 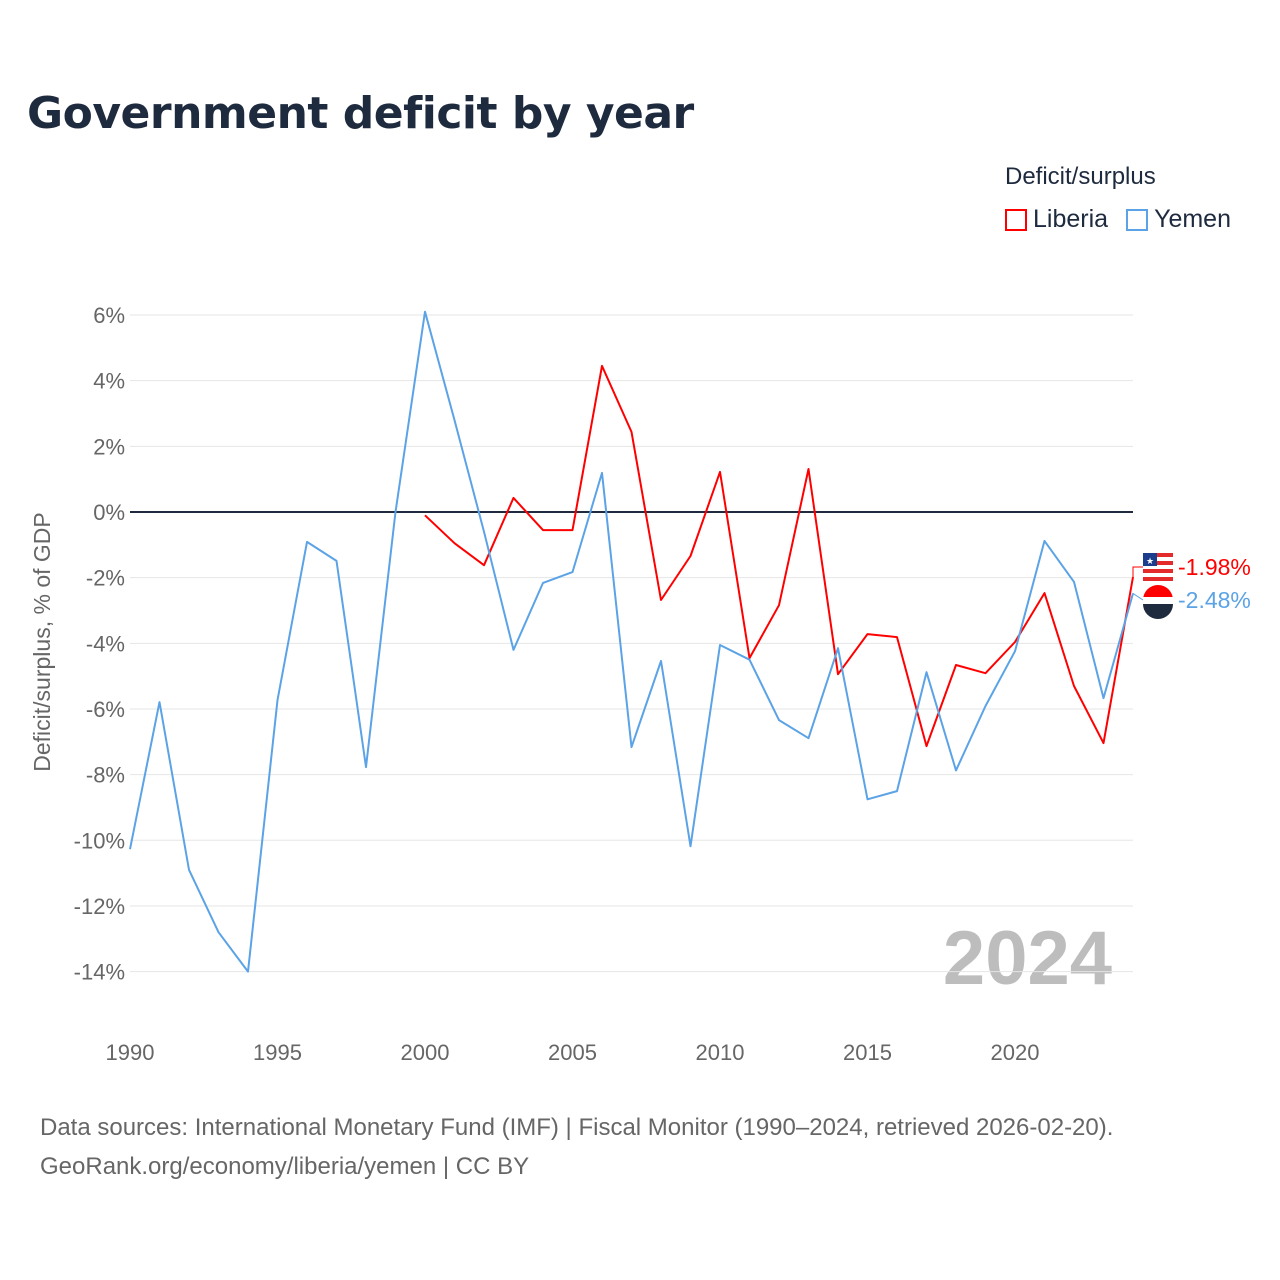 What do you see at coordinates (99, 906) in the screenshot?
I see `y-tick-label: -12%` at bounding box center [99, 906].